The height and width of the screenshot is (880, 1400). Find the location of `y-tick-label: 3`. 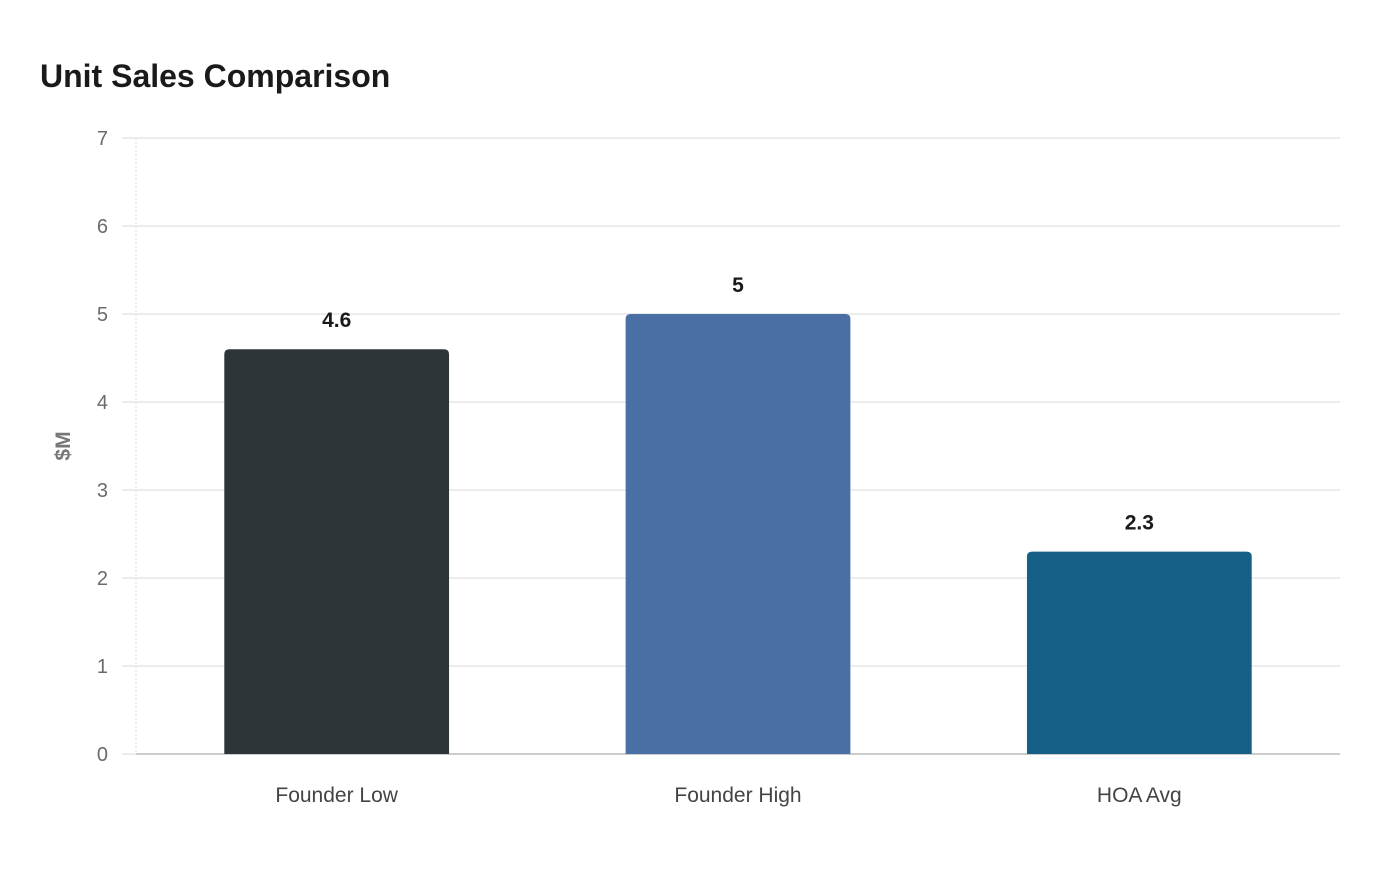

y-tick-label: 3 is located at coordinates (102, 491).